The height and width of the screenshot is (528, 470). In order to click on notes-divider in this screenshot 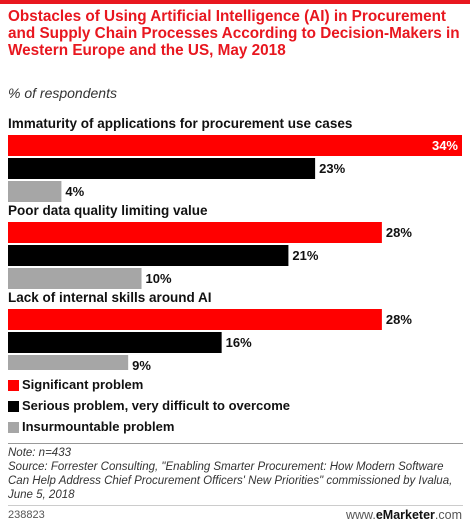, I will do `click(235, 443)`.